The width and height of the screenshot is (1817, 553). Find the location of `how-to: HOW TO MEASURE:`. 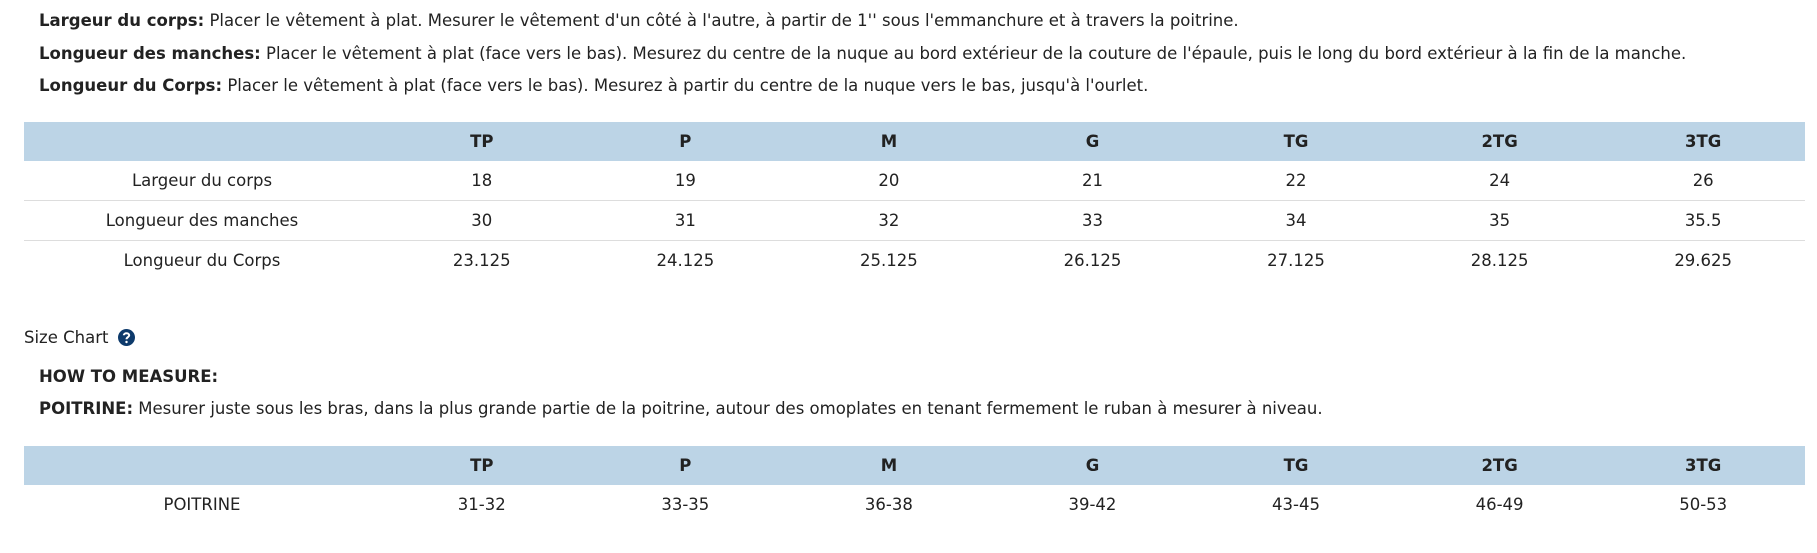

how-to: HOW TO MEASURE: is located at coordinates (128, 376).